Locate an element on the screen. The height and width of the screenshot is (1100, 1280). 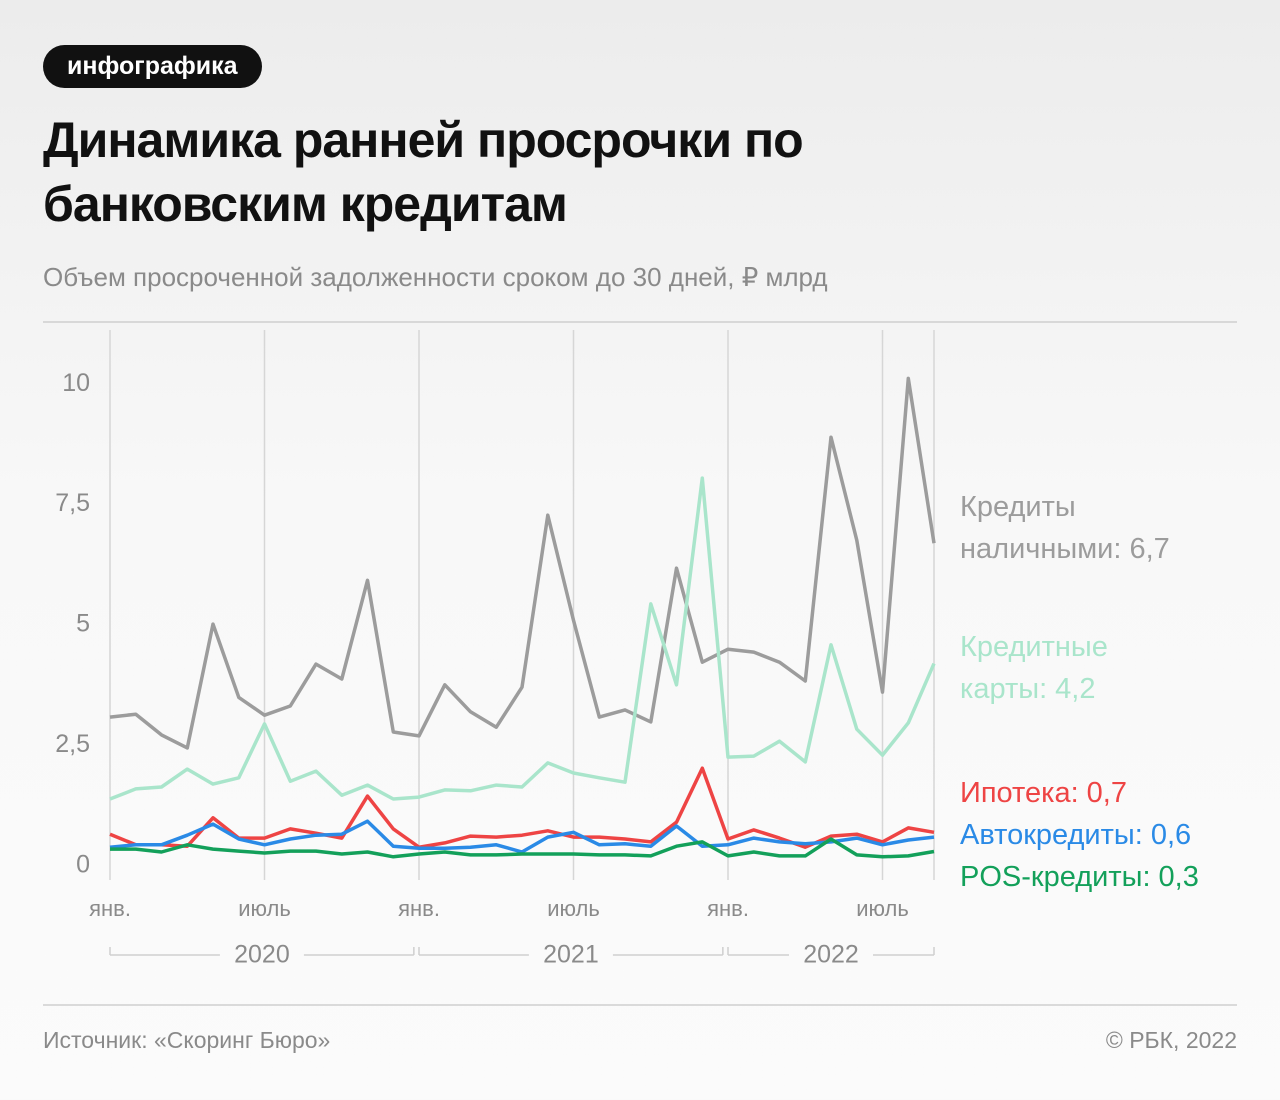
y-tick-label: 10 is located at coordinates (76, 383).